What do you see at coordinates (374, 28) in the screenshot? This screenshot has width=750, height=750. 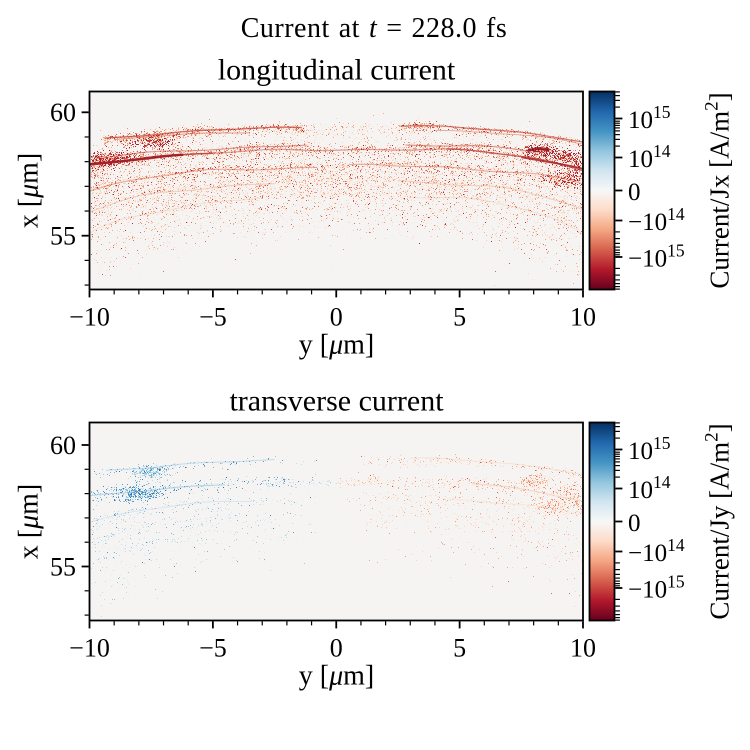 I see `svg-text: Current at t = 228.0 fs` at bounding box center [374, 28].